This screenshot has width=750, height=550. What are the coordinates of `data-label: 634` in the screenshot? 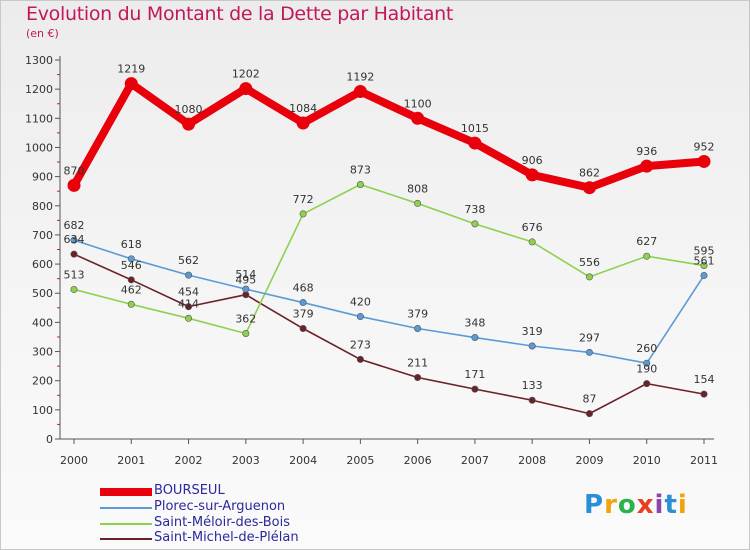 It's located at (74, 239).